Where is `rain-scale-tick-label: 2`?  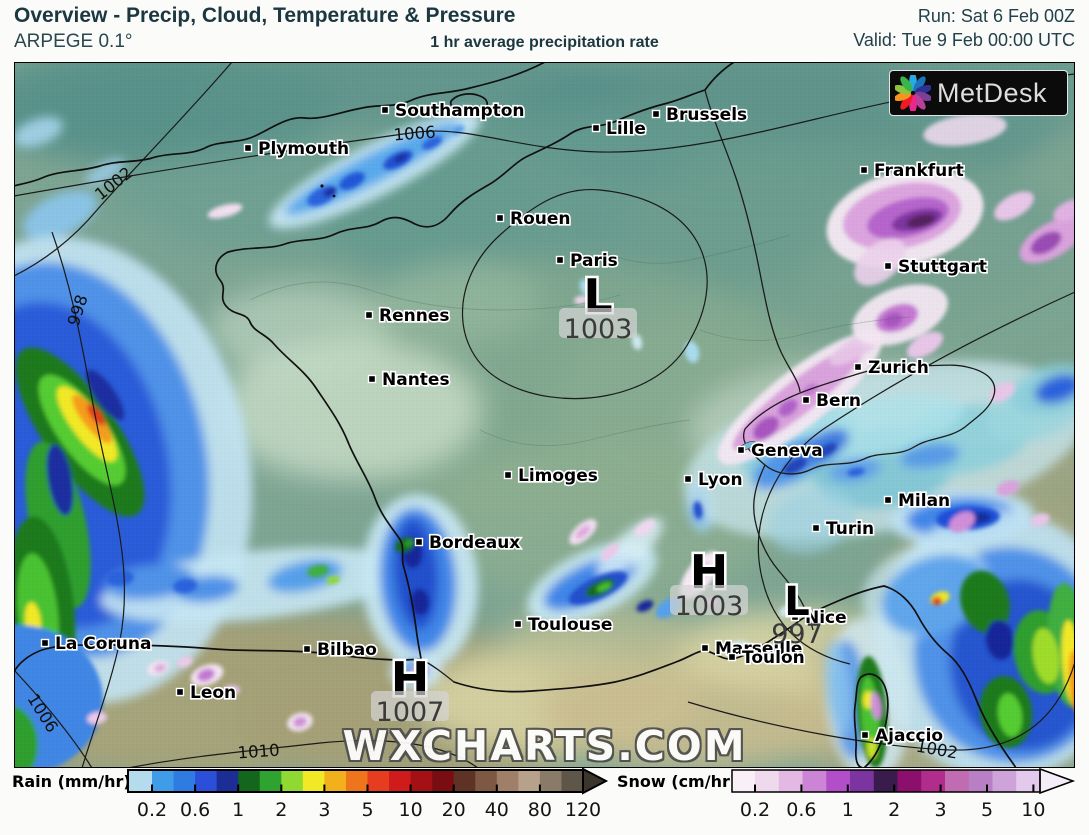 rain-scale-tick-label: 2 is located at coordinates (281, 810).